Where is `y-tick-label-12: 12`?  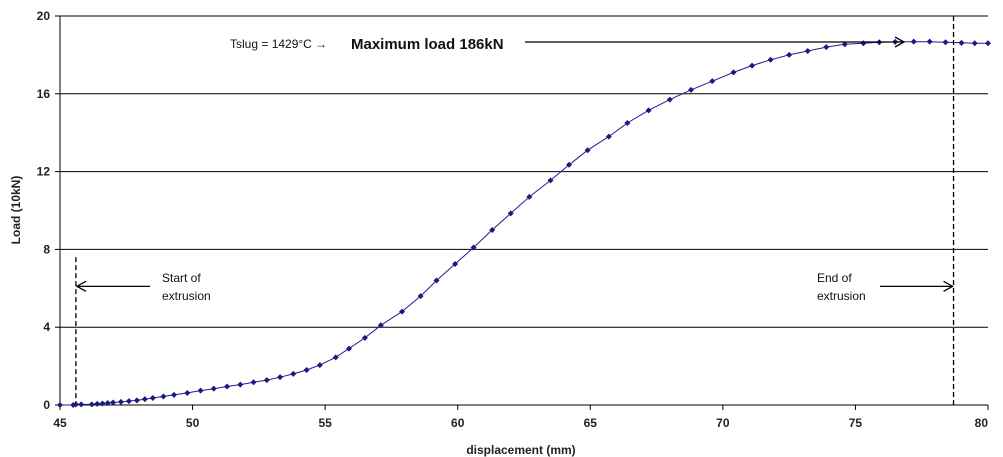
y-tick-label-12: 12 is located at coordinates (44, 172).